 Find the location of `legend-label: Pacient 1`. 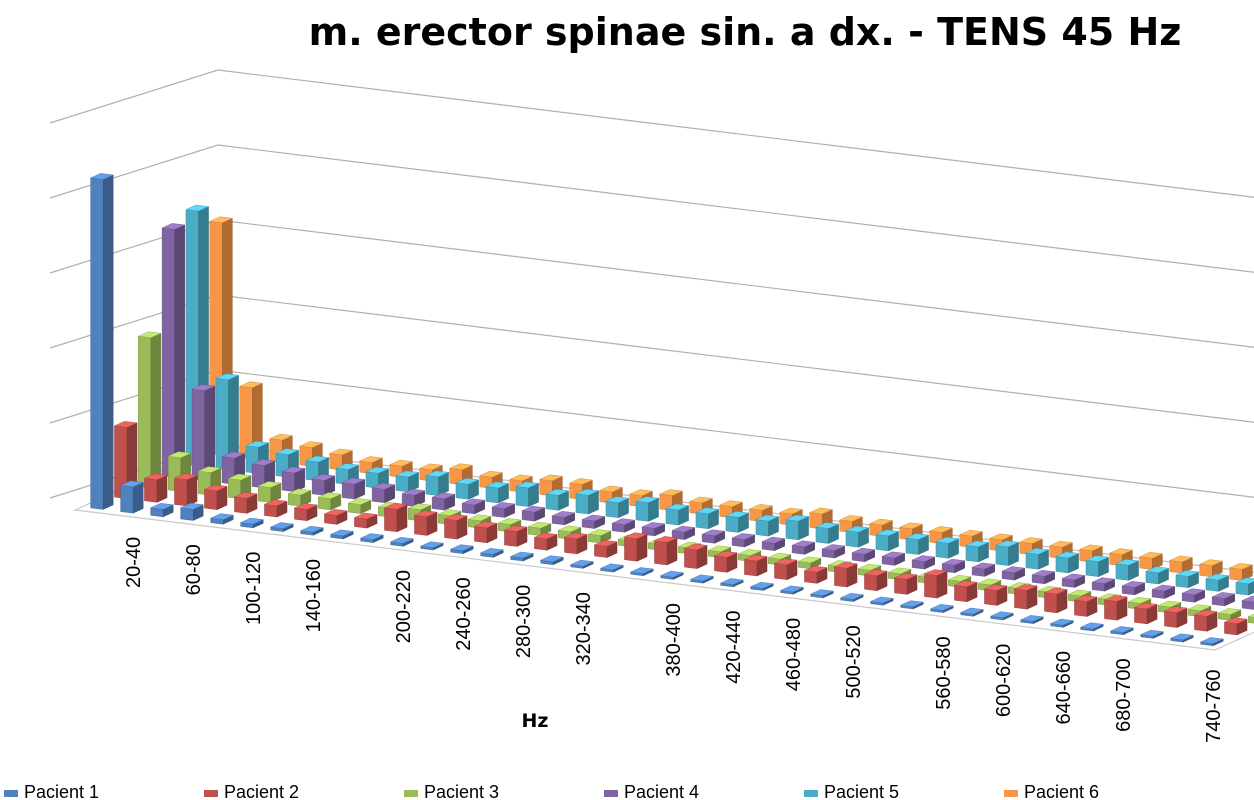

legend-label: Pacient 1 is located at coordinates (61, 791).